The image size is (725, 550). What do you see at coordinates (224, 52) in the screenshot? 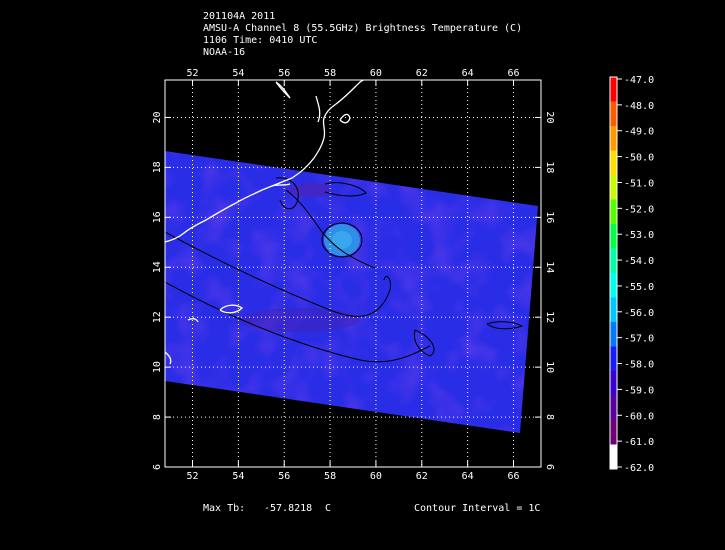
I see `title-line-4: NOAA-16` at bounding box center [224, 52].